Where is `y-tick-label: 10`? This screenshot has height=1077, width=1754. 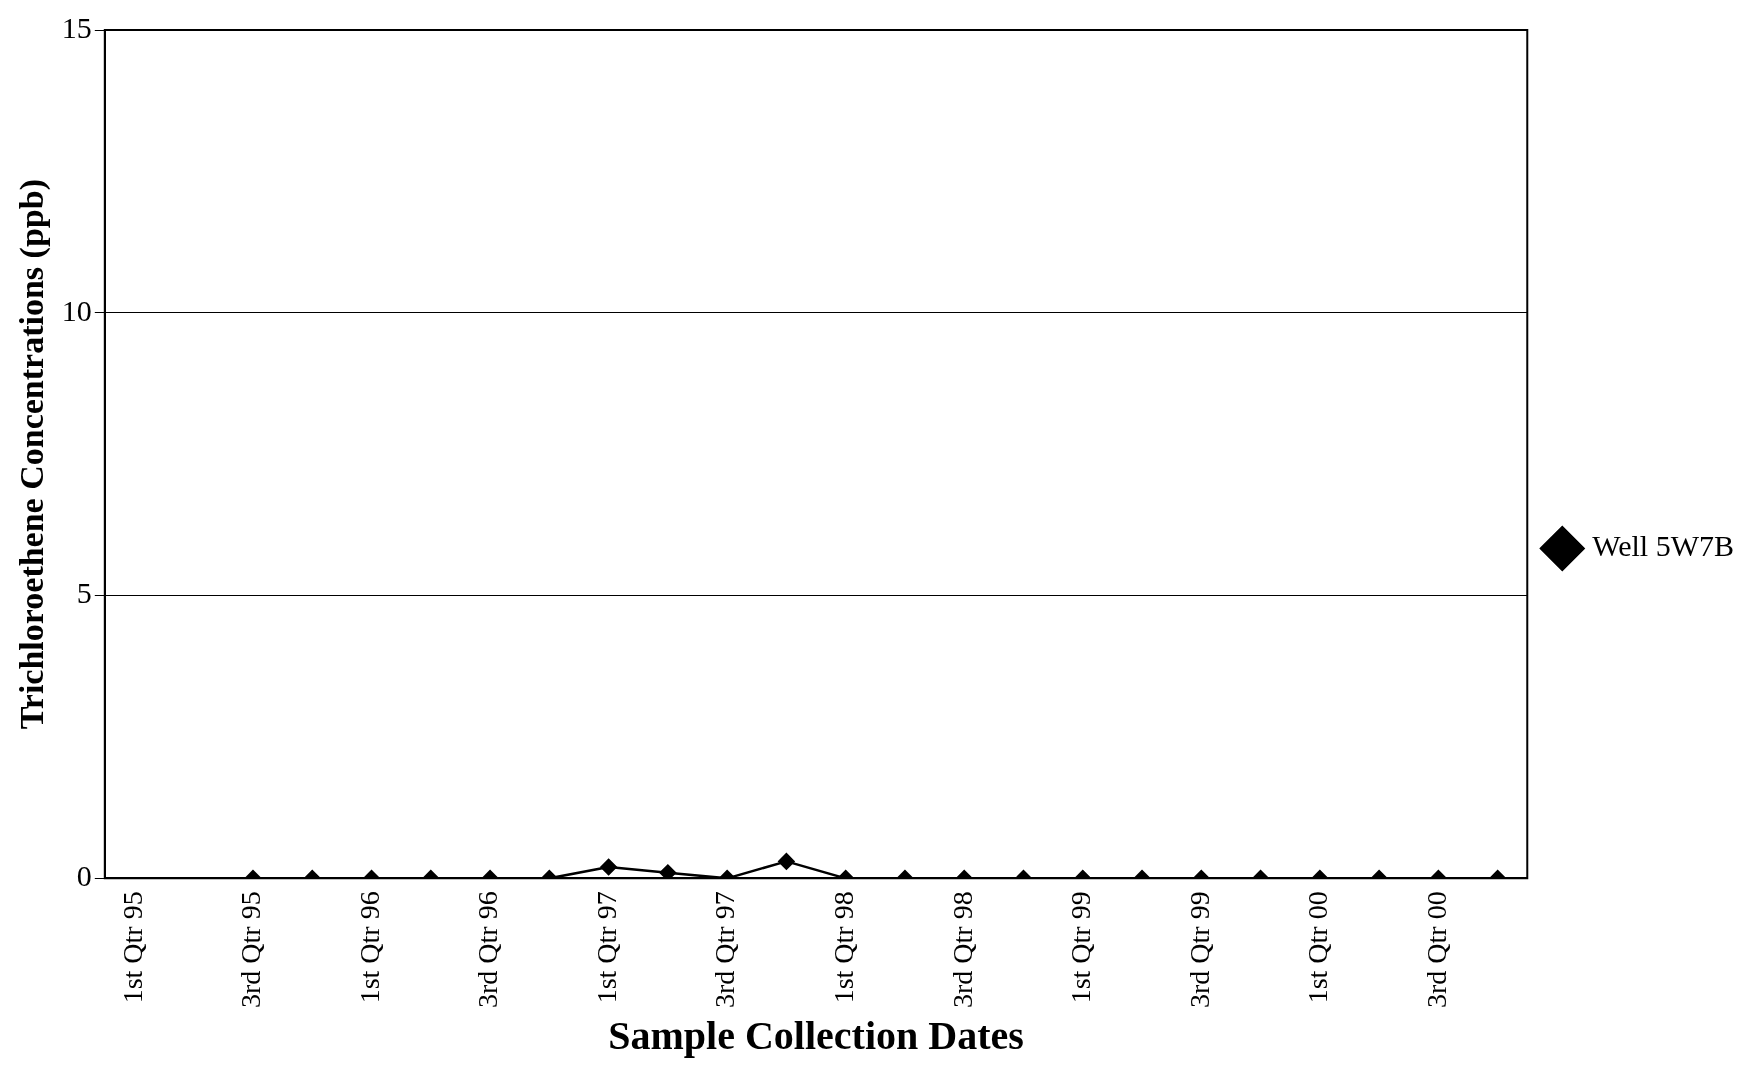
y-tick-label: 10 is located at coordinates (76, 310).